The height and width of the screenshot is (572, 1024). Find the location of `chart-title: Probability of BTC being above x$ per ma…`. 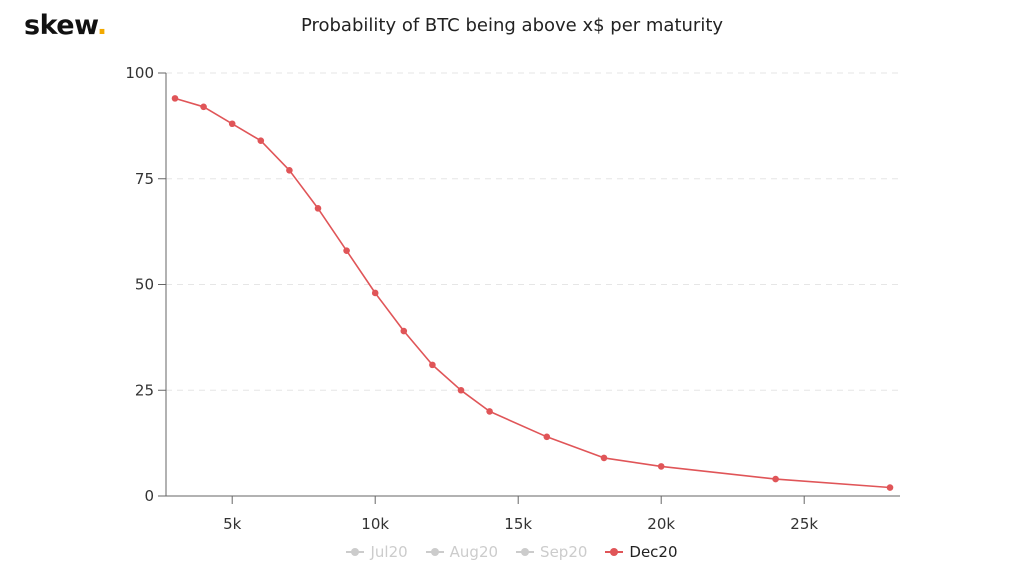

chart-title: Probability of BTC being above x$ per ma… is located at coordinates (512, 25).